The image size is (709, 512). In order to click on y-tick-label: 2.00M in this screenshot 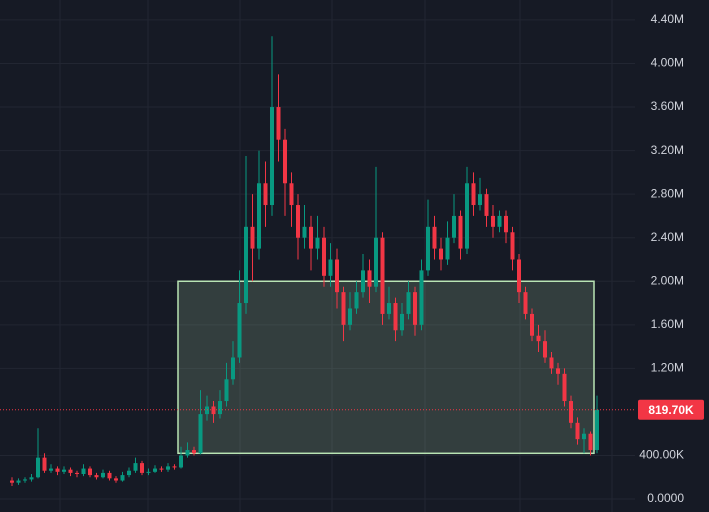, I will do `click(667, 280)`.